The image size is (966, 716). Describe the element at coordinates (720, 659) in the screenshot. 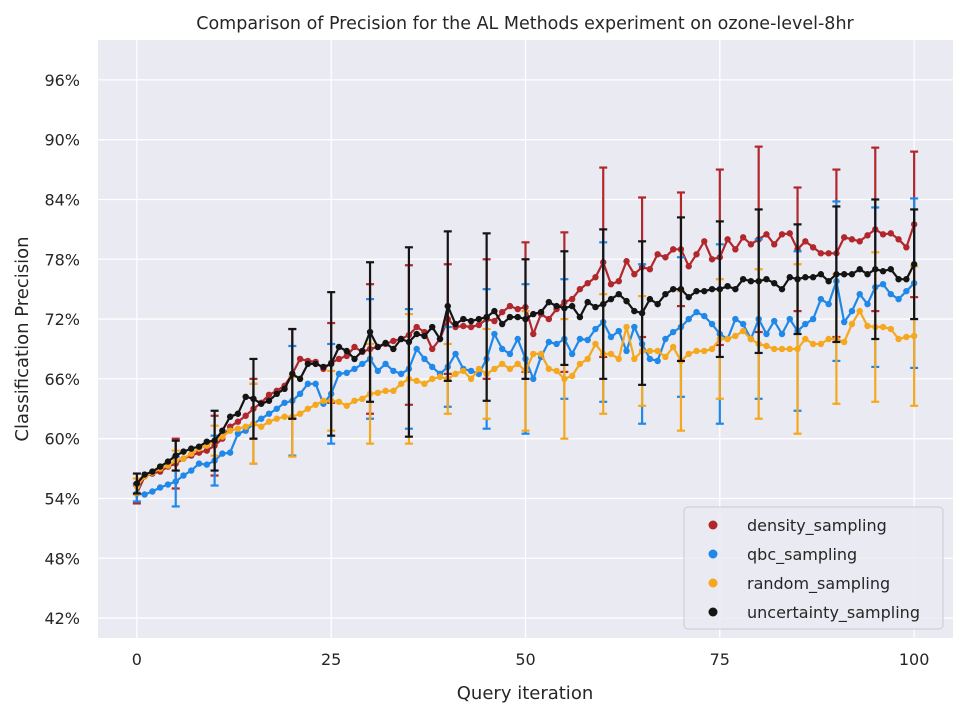

I see `x-tick-label: 75` at that location.